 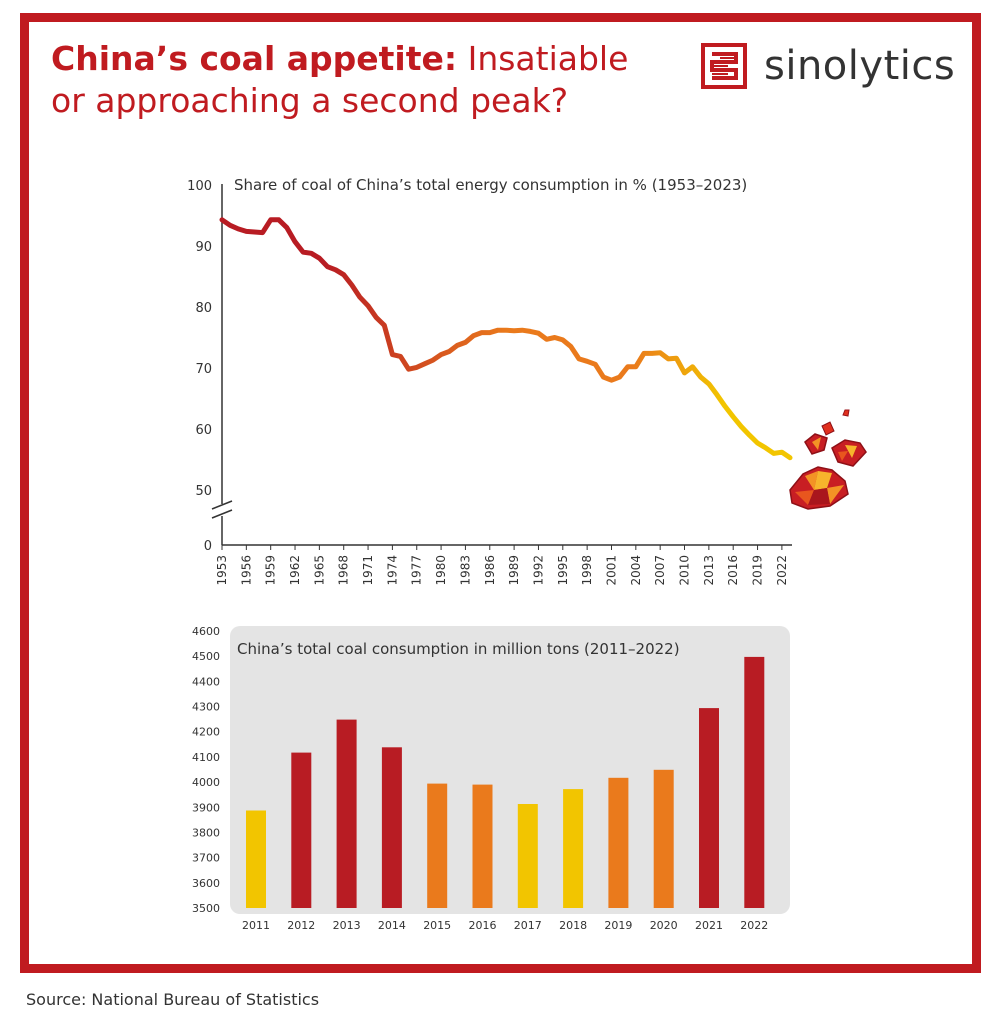 I want to click on line-x-tick-label: 2007, so click(x=660, y=570).